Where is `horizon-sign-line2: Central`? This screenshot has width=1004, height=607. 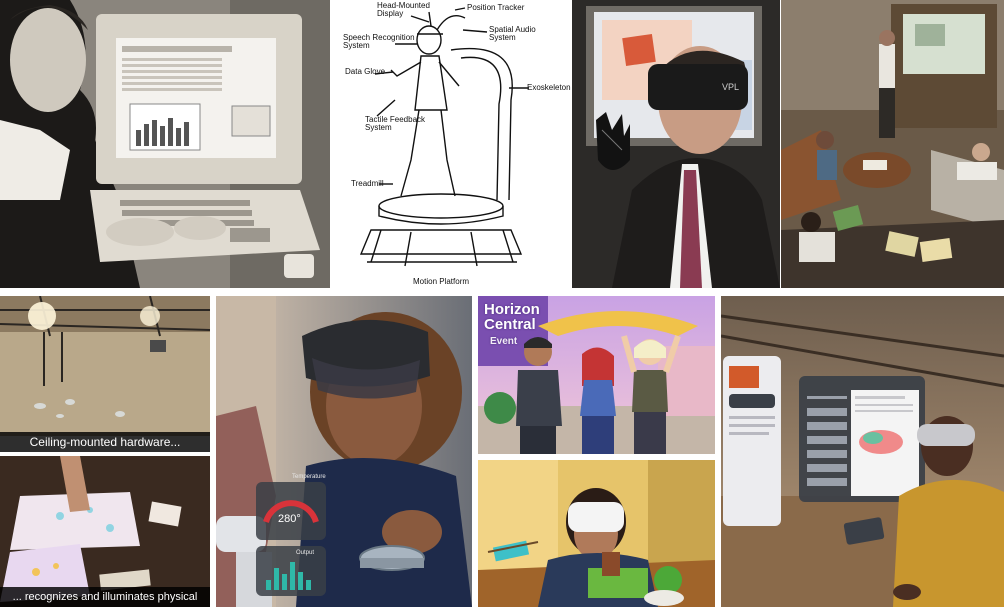
horizon-sign-line2: Central is located at coordinates (510, 324).